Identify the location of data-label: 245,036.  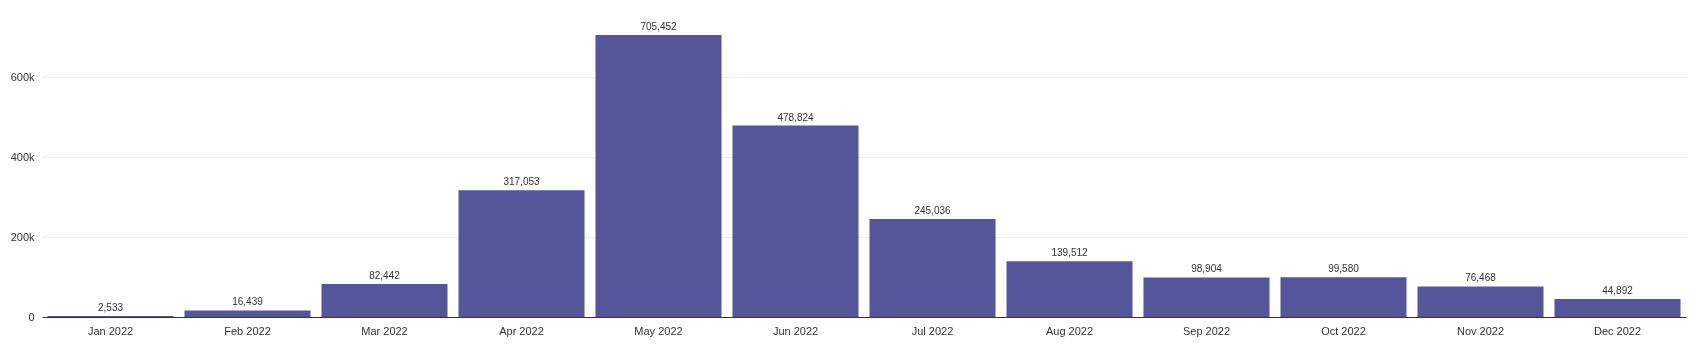
(933, 211).